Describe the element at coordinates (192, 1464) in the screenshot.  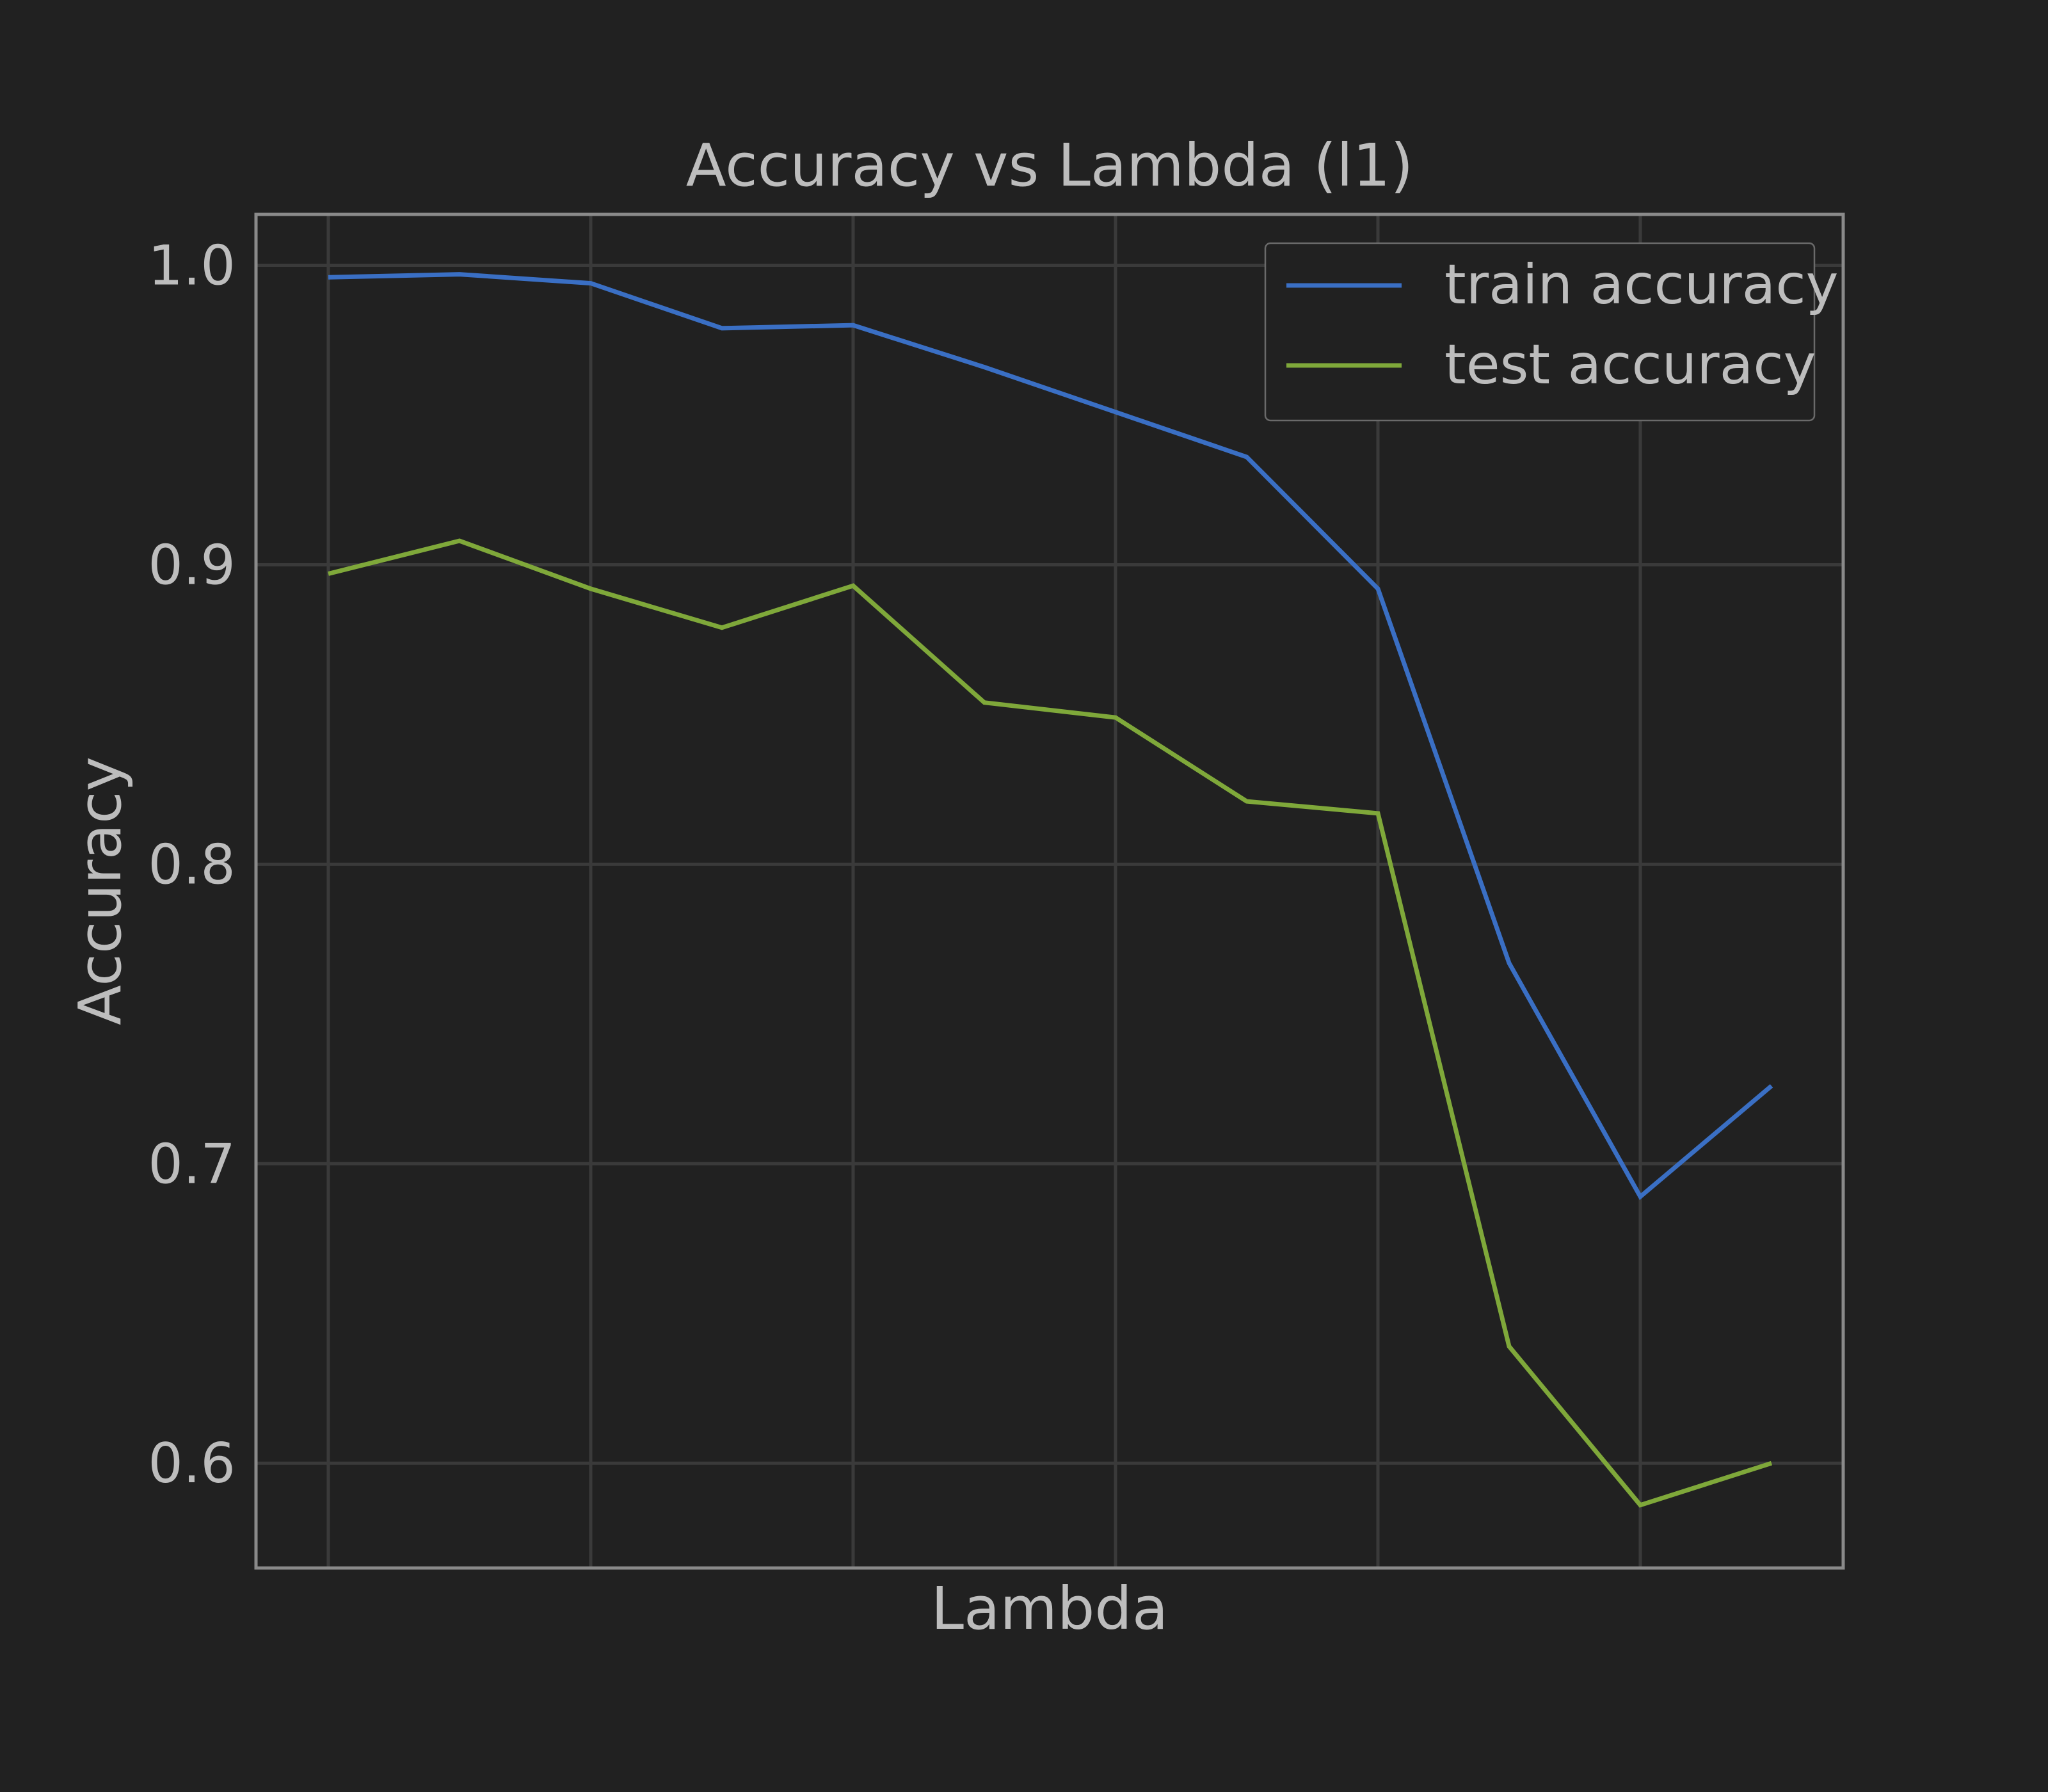
I see `y-tick-label: 0.6` at that location.